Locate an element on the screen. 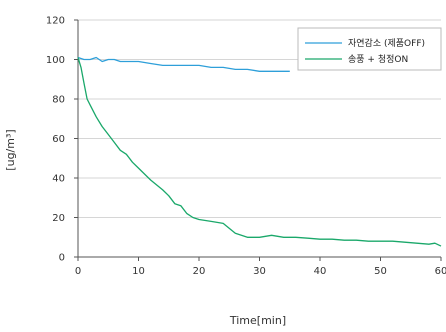 This screenshot has height=332, width=446. y-axis-title: [ug/m³] is located at coordinates (10, 149).